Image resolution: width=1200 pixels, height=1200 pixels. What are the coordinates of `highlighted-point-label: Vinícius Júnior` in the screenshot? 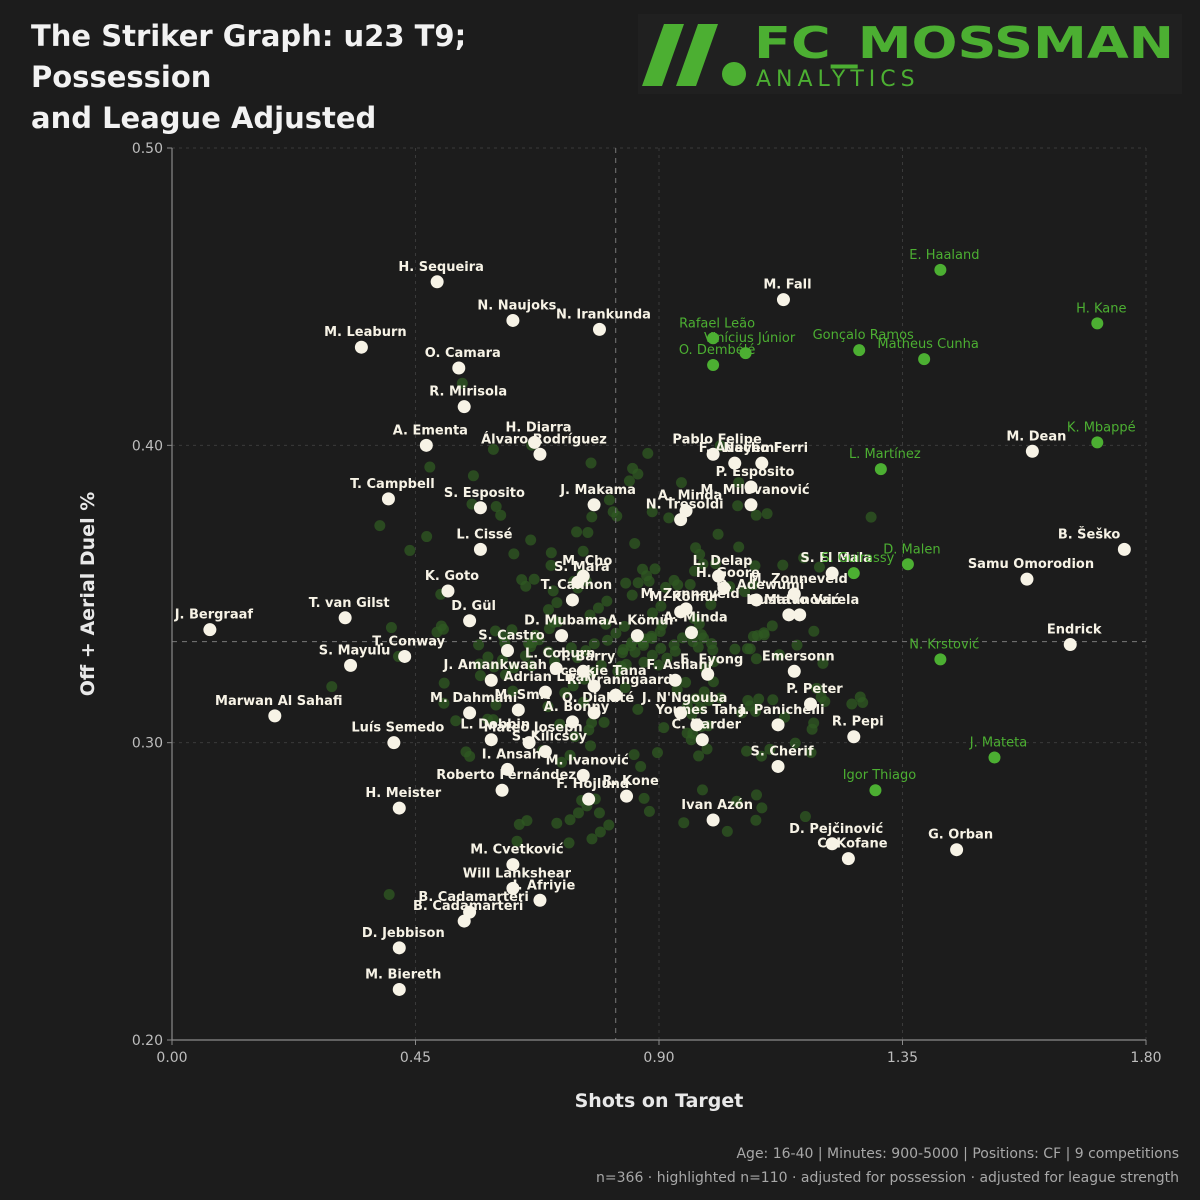 It's located at (750, 338).